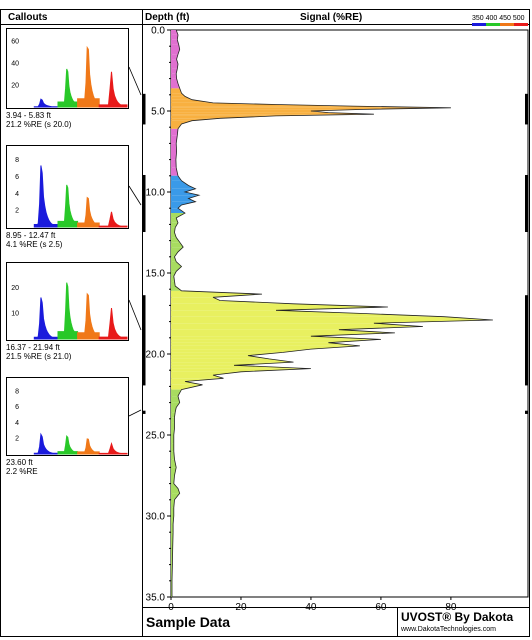 The width and height of the screenshot is (532, 640). I want to click on callout-depth-label: 23.60 ft, so click(19, 462).